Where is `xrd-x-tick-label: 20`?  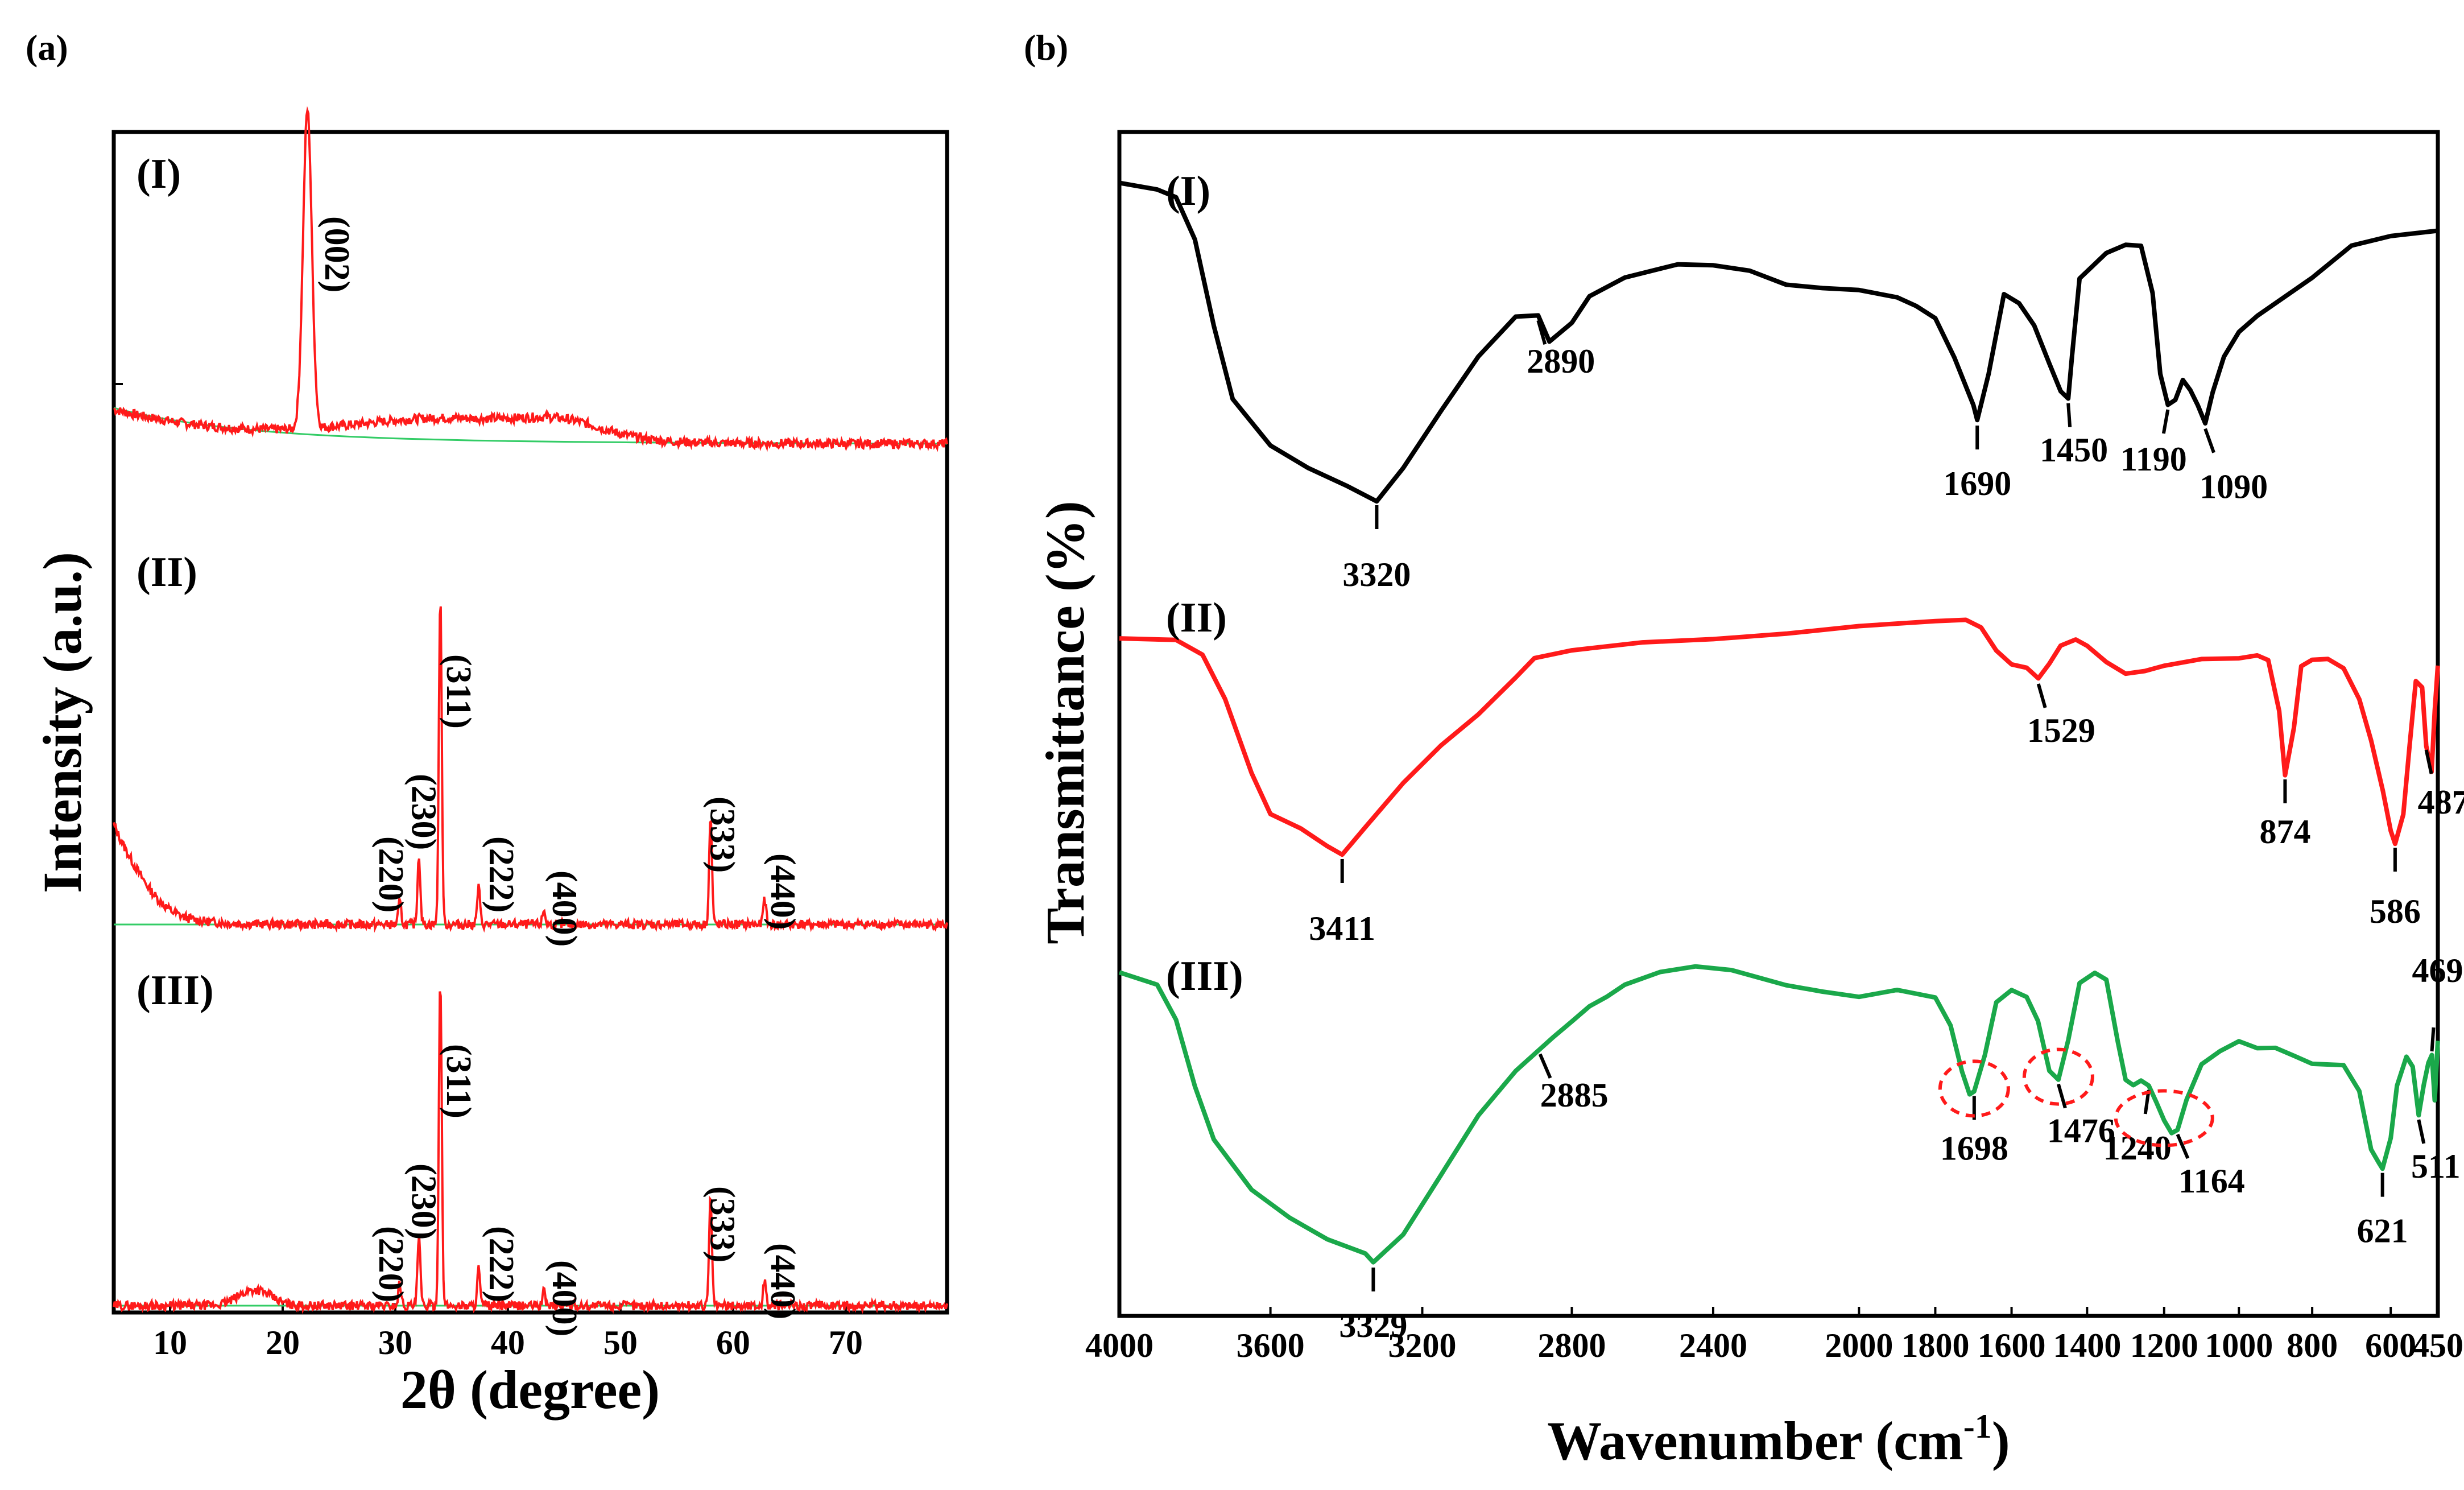 xrd-x-tick-label: 20 is located at coordinates (283, 1343).